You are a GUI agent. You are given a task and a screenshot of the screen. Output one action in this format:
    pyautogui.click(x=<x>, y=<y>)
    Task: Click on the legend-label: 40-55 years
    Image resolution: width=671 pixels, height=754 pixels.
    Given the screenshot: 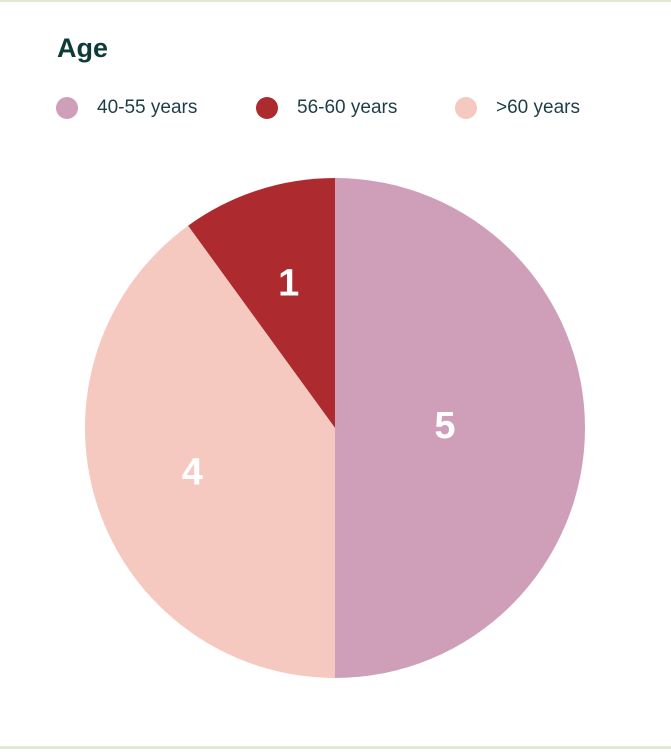 What is the action you would take?
    pyautogui.click(x=147, y=107)
    